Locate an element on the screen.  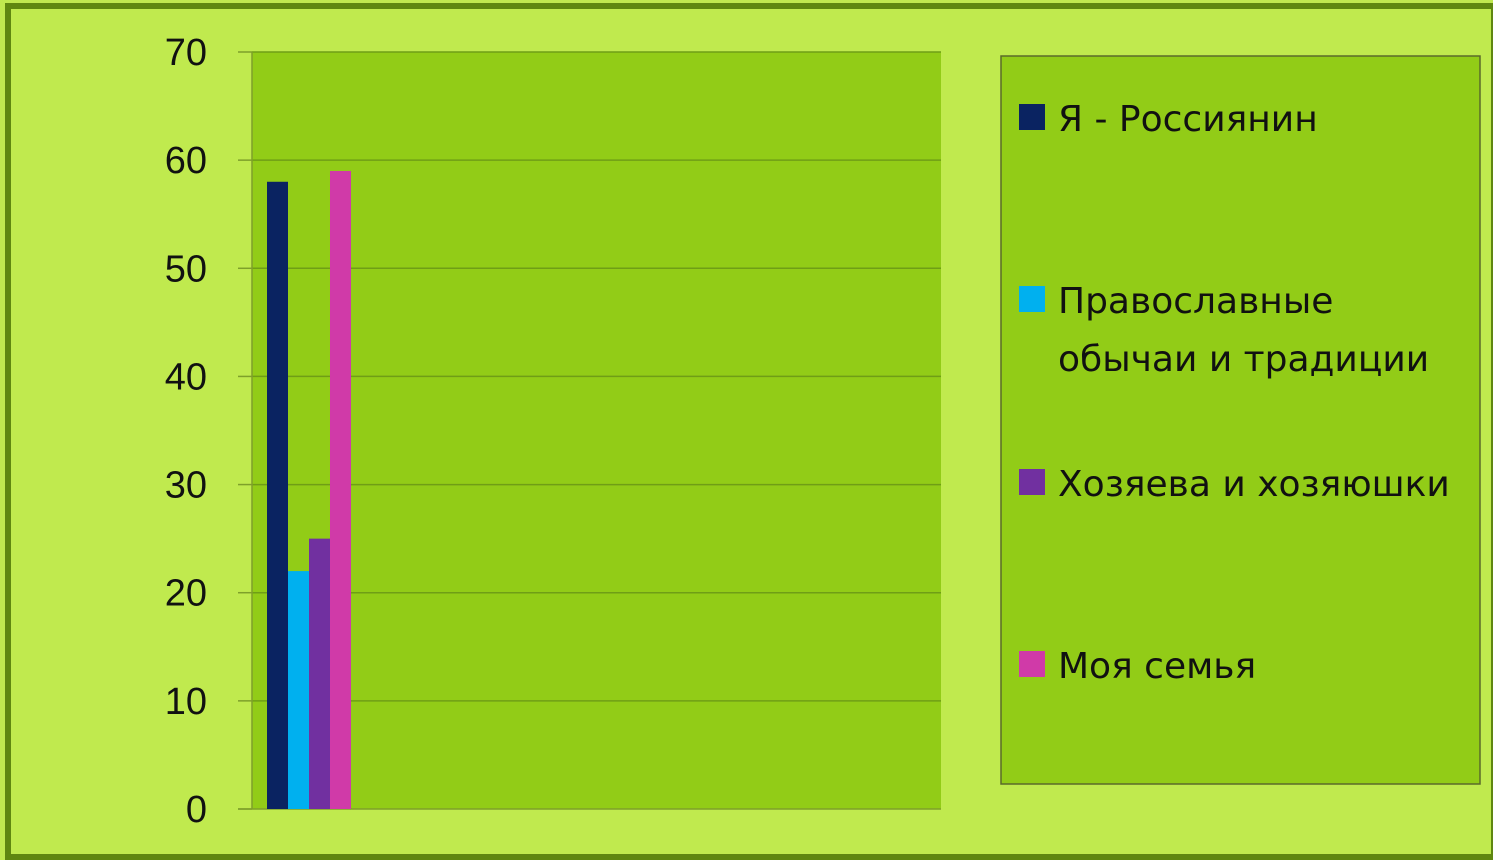
legend-label: Я - Россиянин is located at coordinates (1188, 119).